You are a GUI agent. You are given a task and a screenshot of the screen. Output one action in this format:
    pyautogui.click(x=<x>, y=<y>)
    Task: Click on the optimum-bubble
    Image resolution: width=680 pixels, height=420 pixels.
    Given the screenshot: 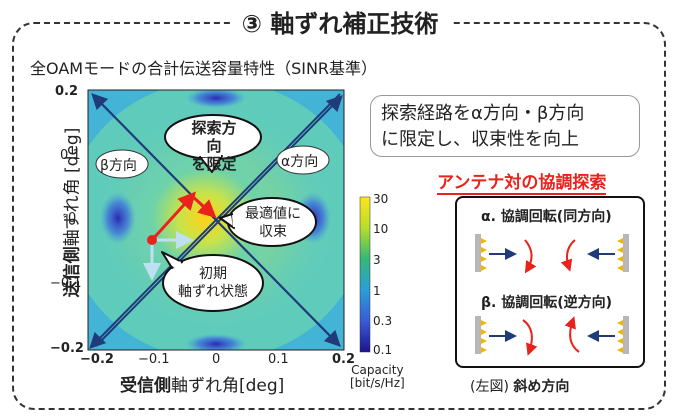 What is the action you would take?
    pyautogui.click(x=268, y=222)
    